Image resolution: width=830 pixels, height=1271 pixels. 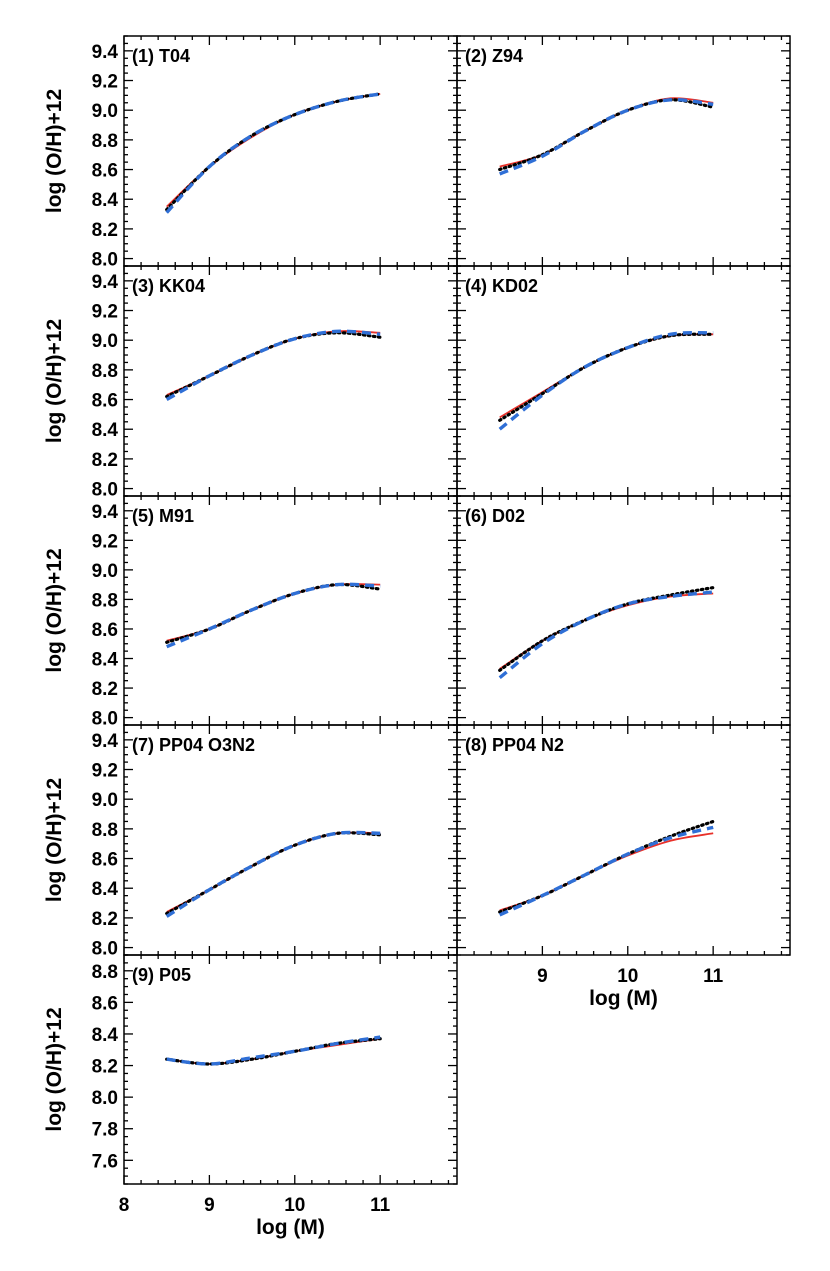 I want to click on y-tick-label: 7.6, so click(x=105, y=1161).